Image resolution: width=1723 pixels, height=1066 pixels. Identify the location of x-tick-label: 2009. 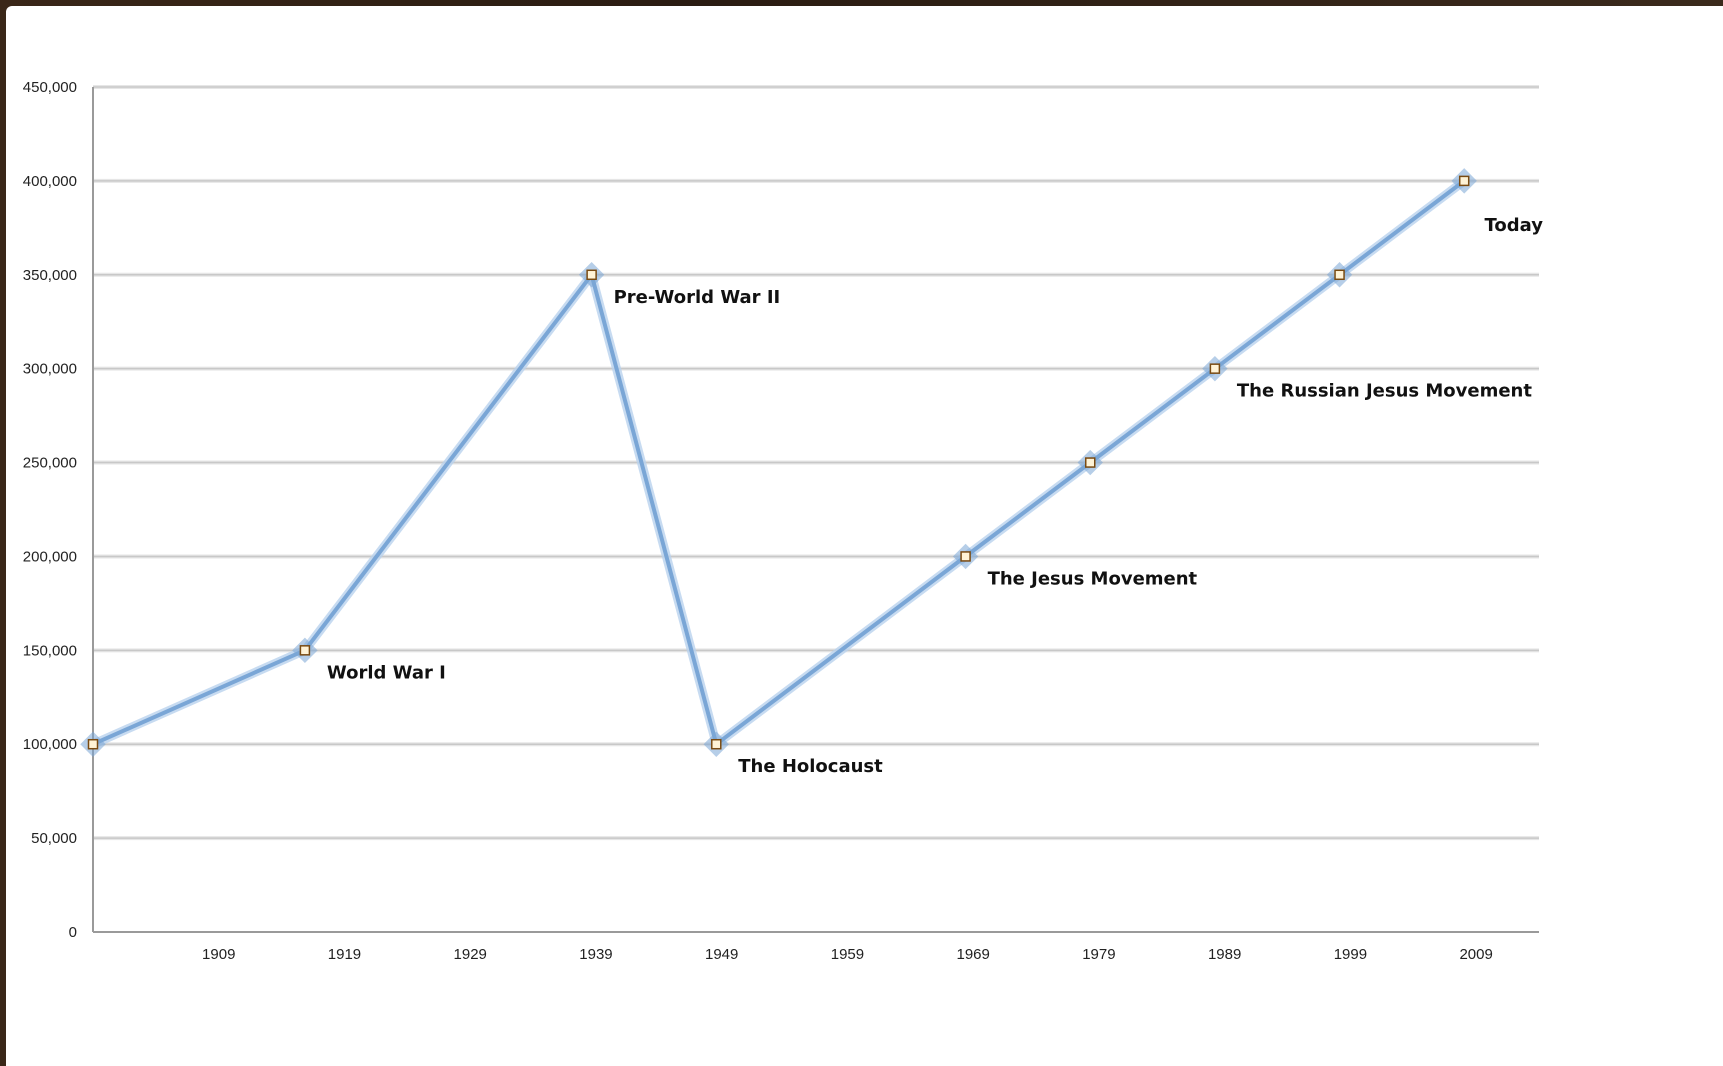
(1475, 954).